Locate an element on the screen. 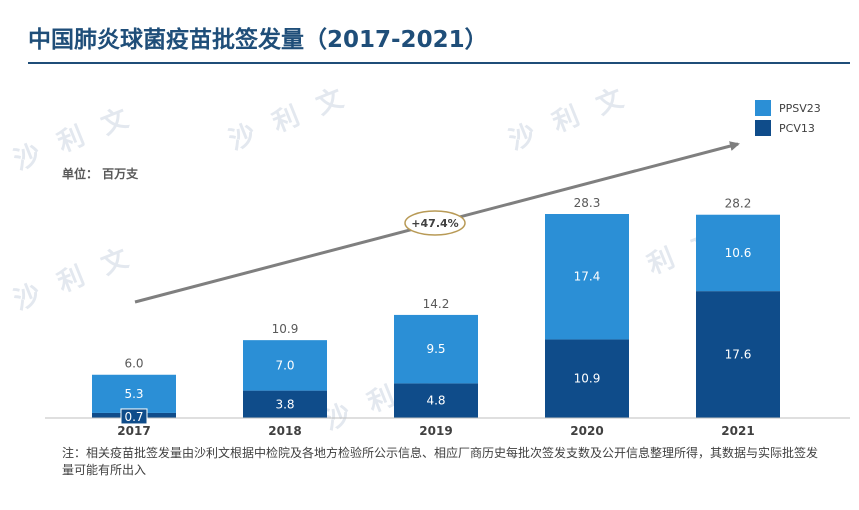 Image resolution: width=859 pixels, height=510 pixels. data-label-ppsv23-2017: 5.3 is located at coordinates (133, 394).